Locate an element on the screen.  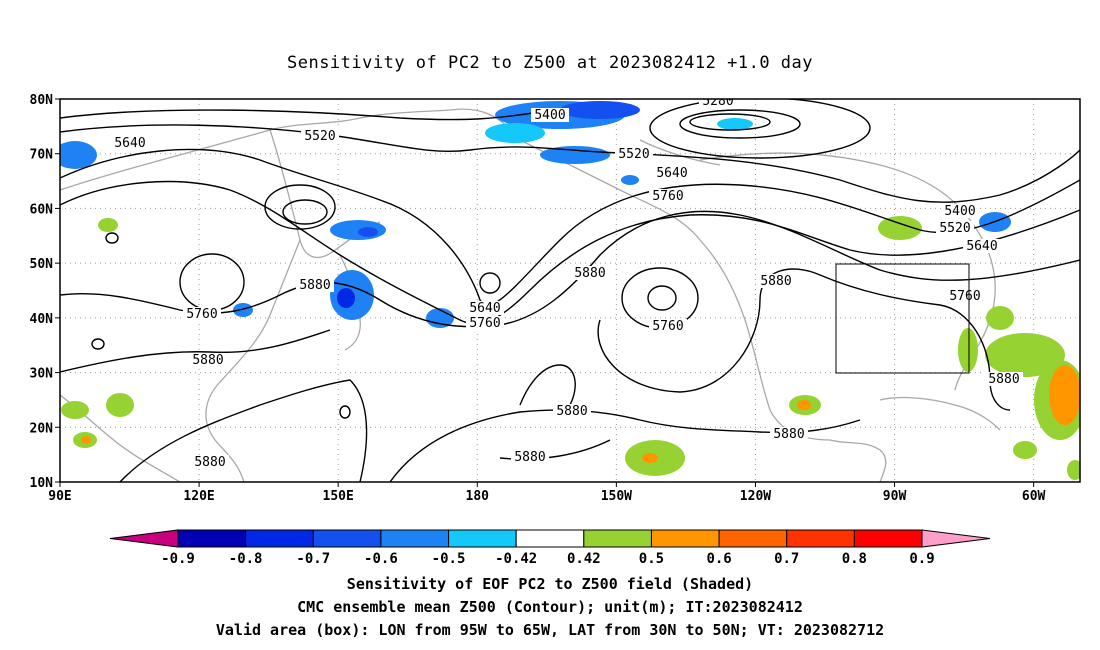
x-tick-label: 120W is located at coordinates (755, 496).